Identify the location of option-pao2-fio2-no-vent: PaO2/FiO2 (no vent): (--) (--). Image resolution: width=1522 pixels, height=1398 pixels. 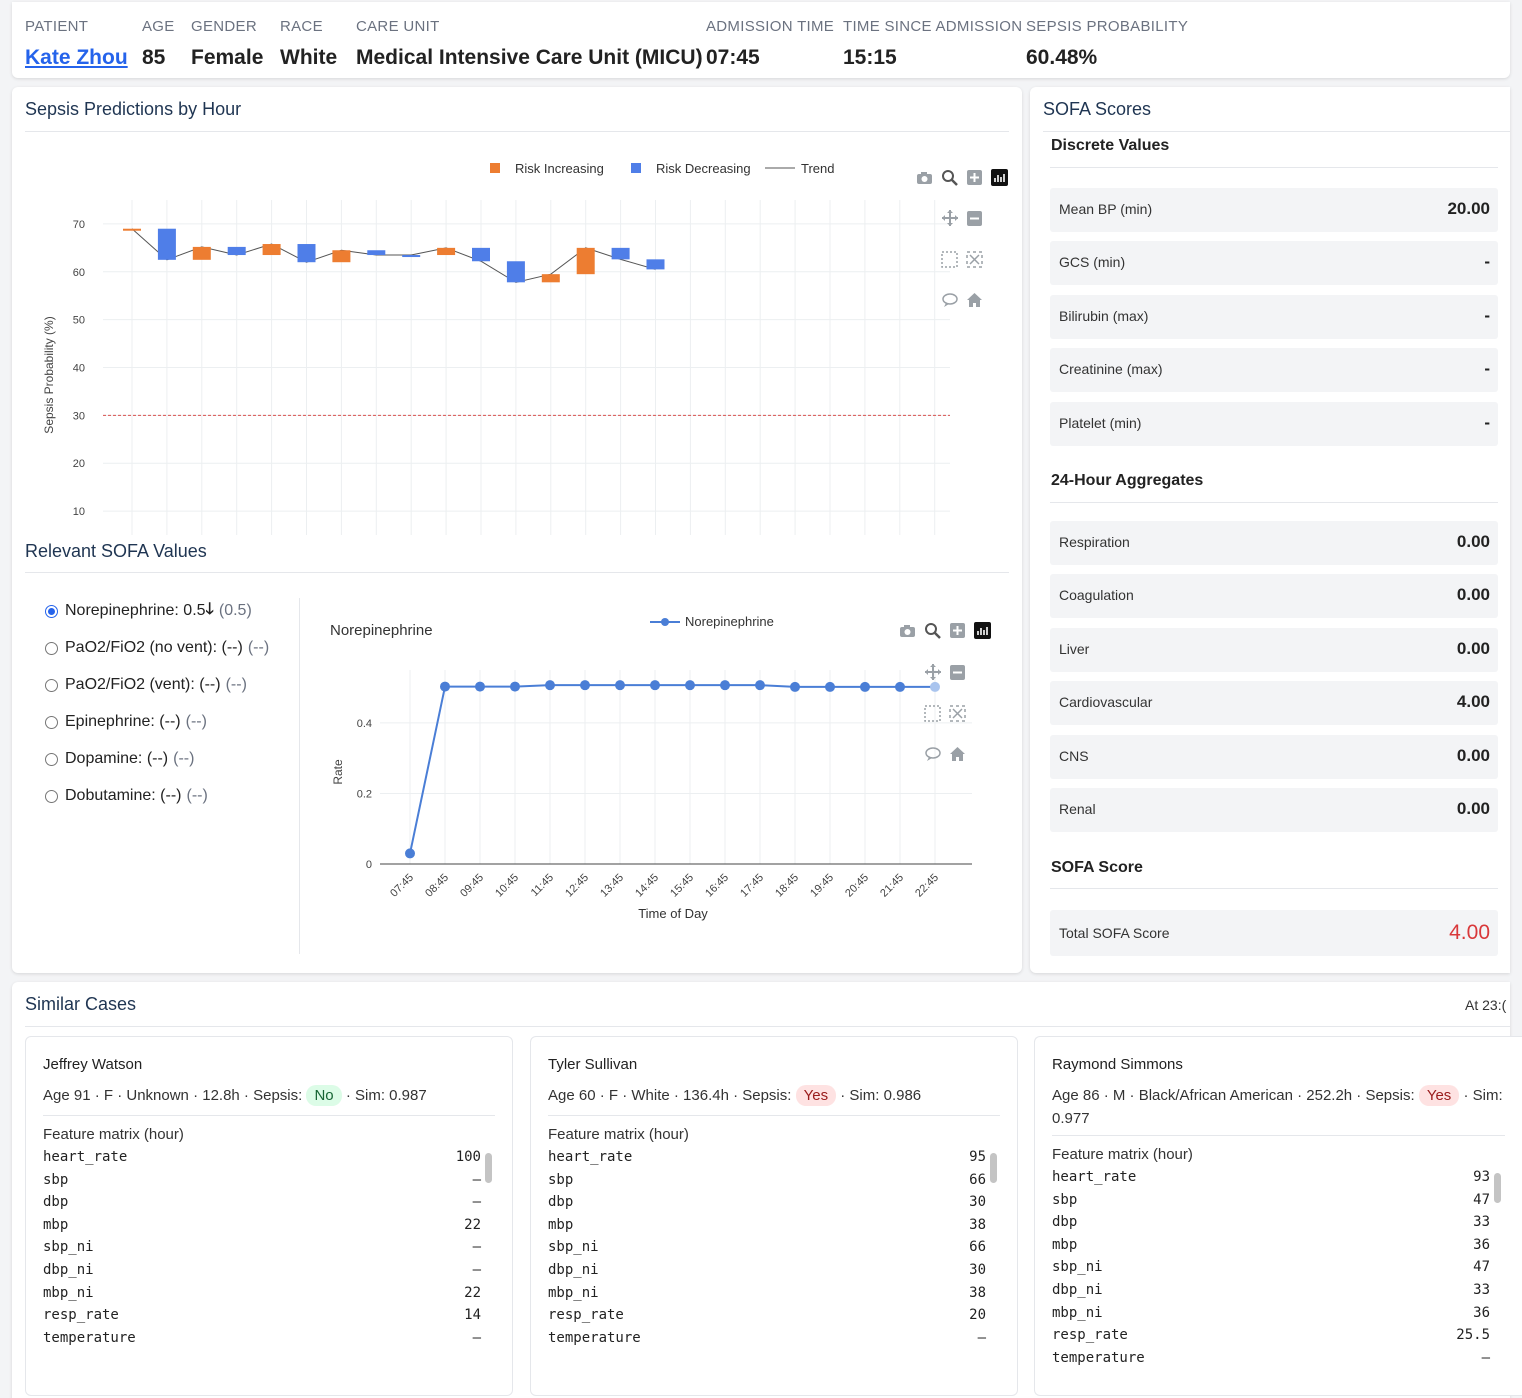
(157, 648).